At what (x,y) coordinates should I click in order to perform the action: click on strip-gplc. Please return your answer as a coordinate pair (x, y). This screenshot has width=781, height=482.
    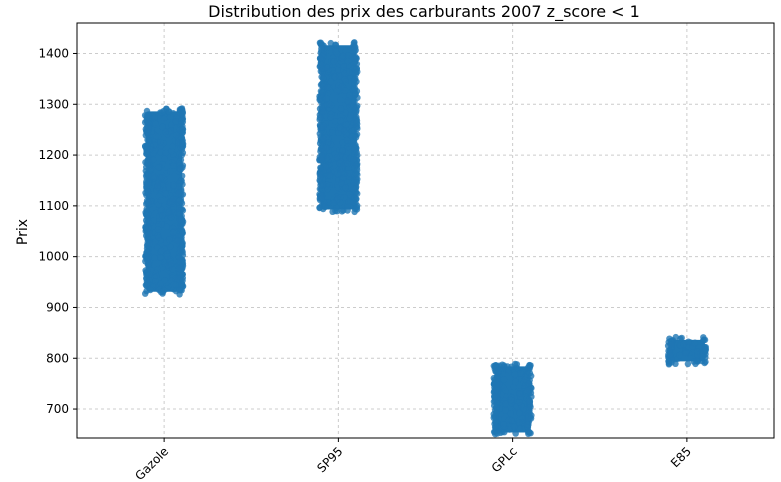
    Looking at the image, I should click on (512, 399).